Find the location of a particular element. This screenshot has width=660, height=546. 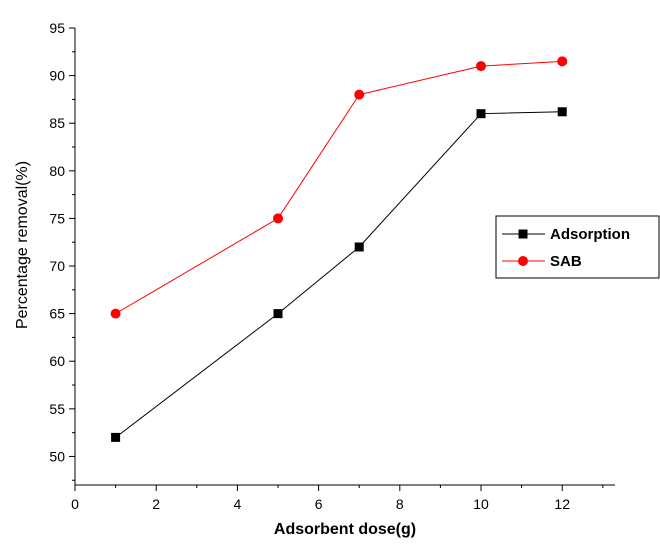

y-tick-label: 55 is located at coordinates (57, 409).